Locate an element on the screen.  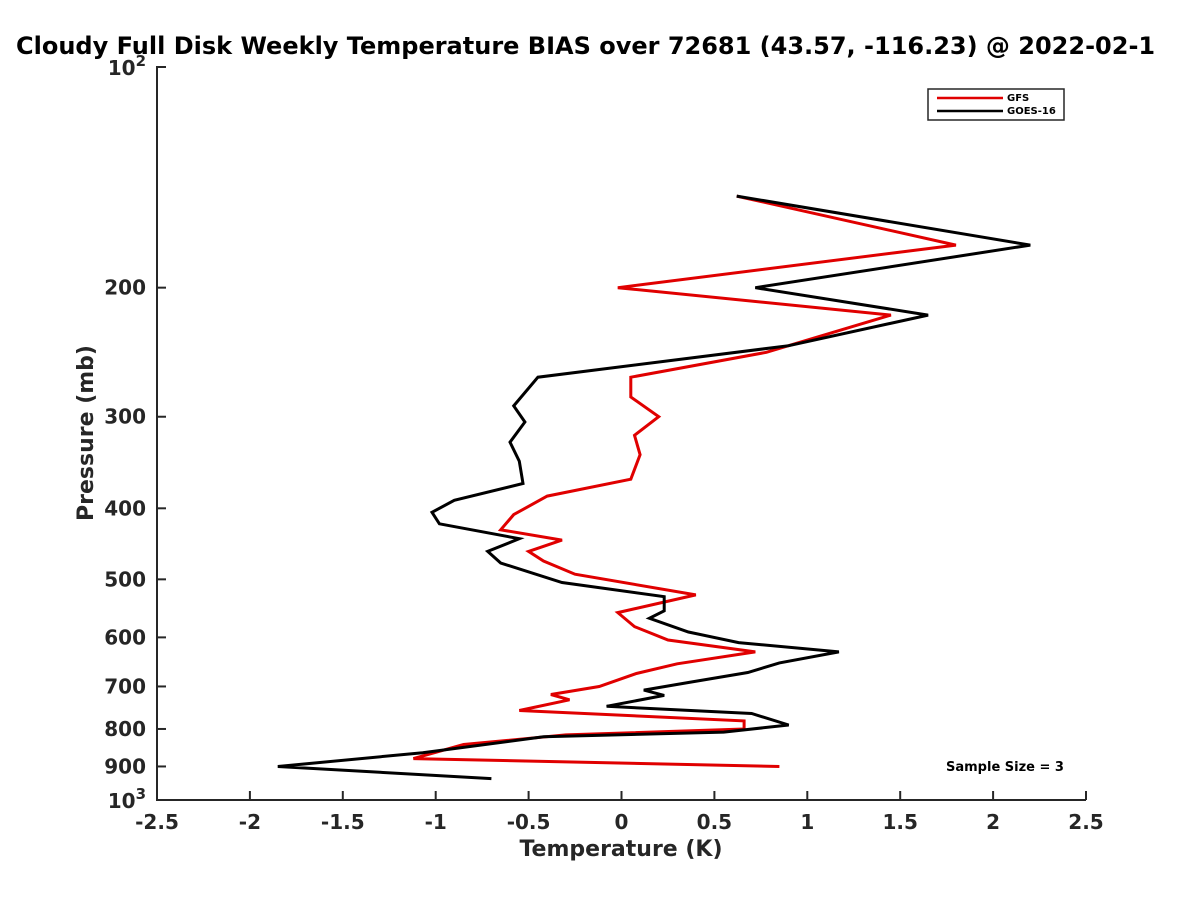
y-tick-label: 800 is located at coordinates (125, 729).